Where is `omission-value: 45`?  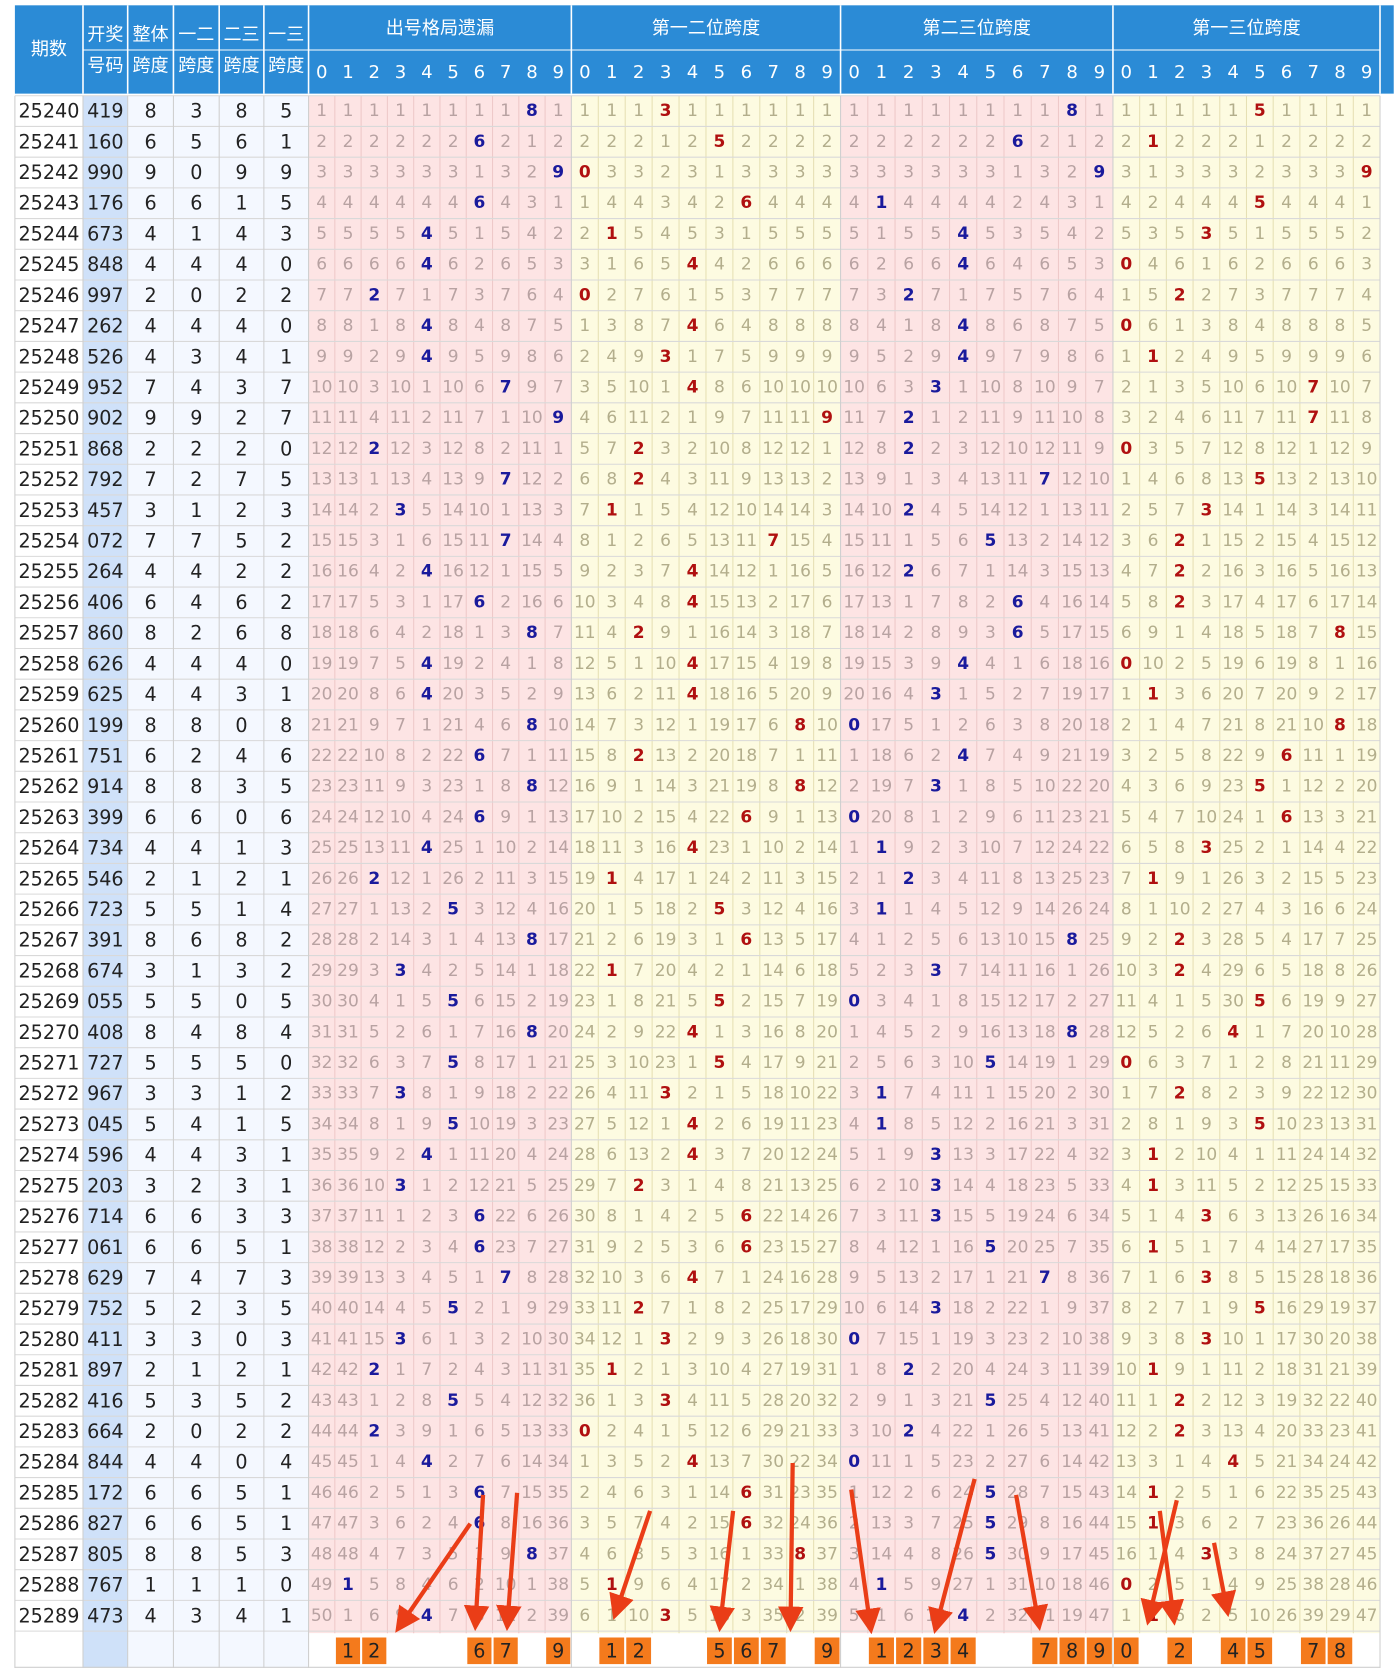 omission-value: 45 is located at coordinates (348, 1462).